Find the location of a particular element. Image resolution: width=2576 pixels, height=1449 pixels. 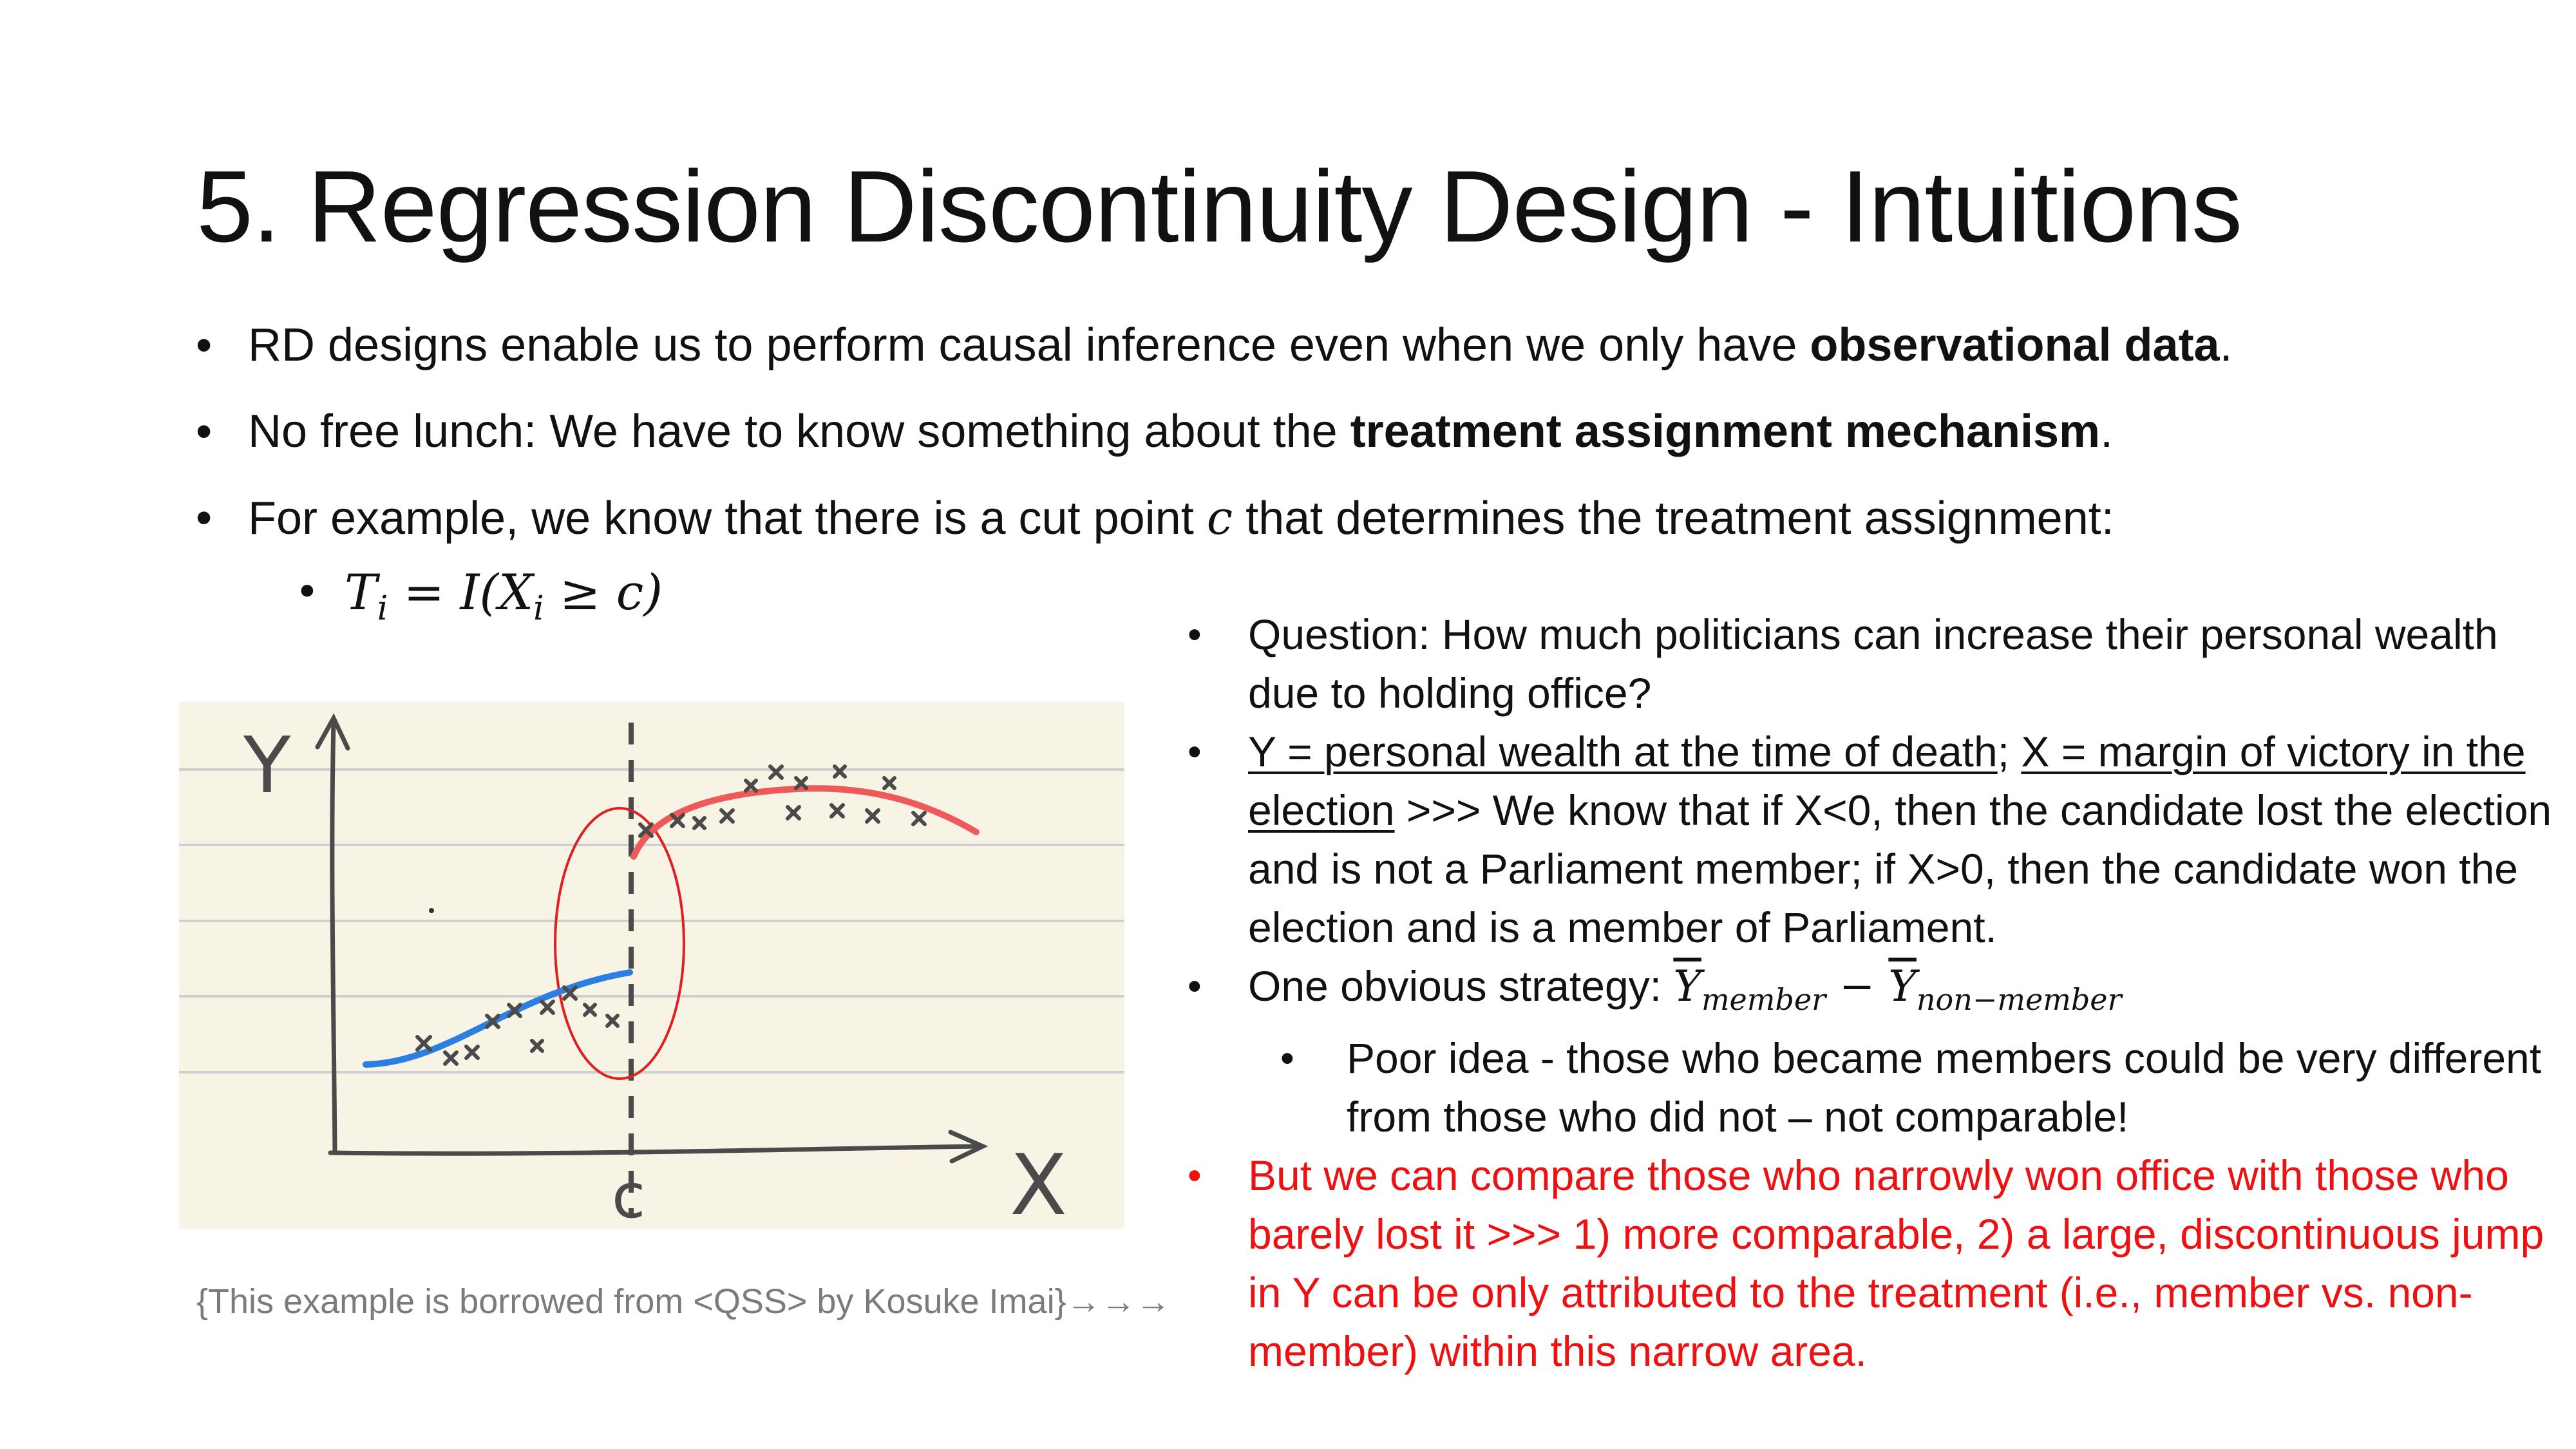

left-fitted-curve is located at coordinates (498, 1018).